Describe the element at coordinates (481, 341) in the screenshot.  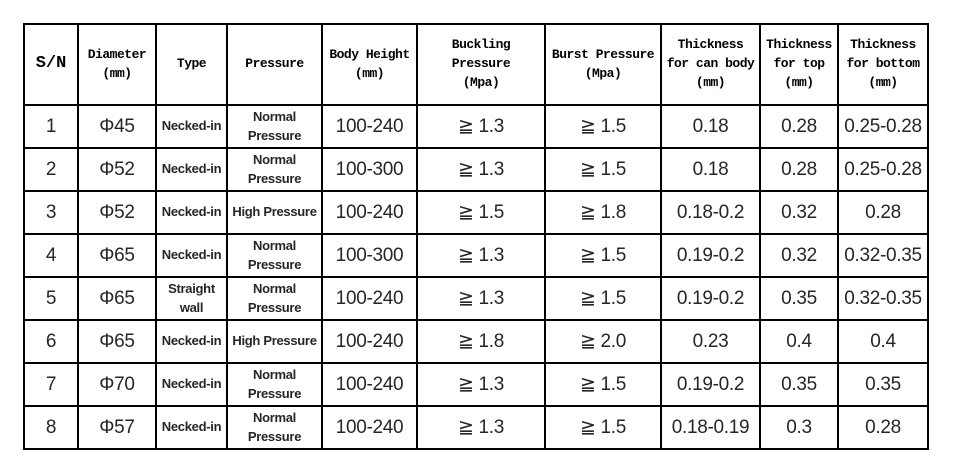
I see `buckling-pressure-cell: ≧ 1.8` at that location.